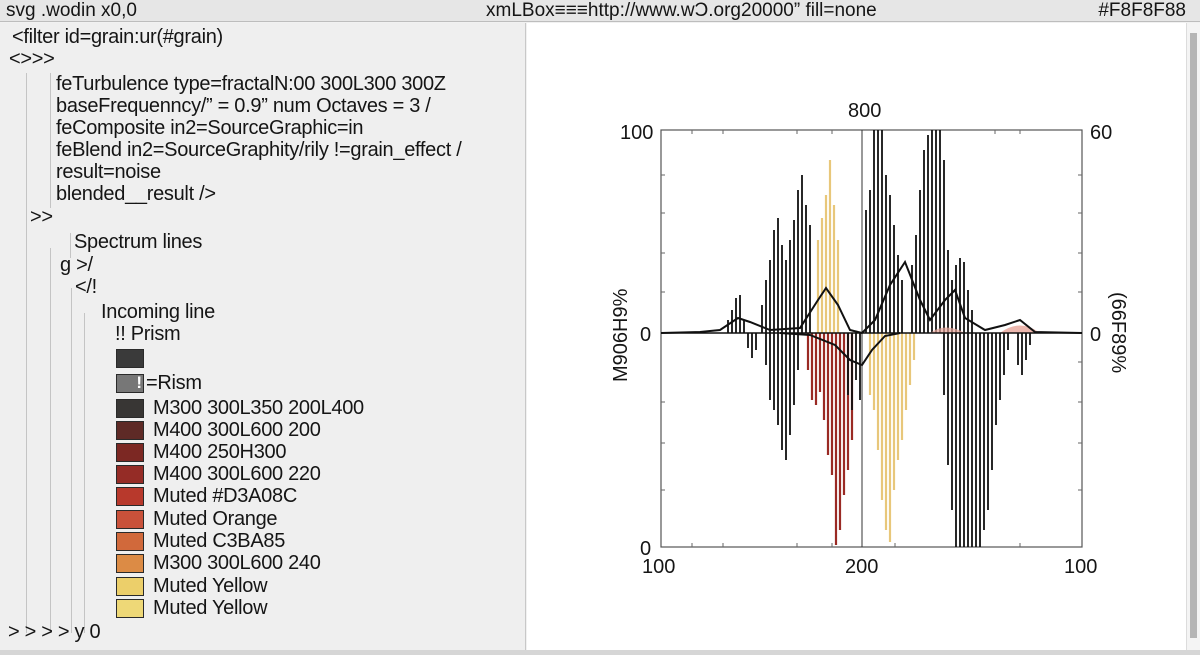 The height and width of the screenshot is (655, 1200). I want to click on legend-label: M300 300L600 240, so click(237, 563).